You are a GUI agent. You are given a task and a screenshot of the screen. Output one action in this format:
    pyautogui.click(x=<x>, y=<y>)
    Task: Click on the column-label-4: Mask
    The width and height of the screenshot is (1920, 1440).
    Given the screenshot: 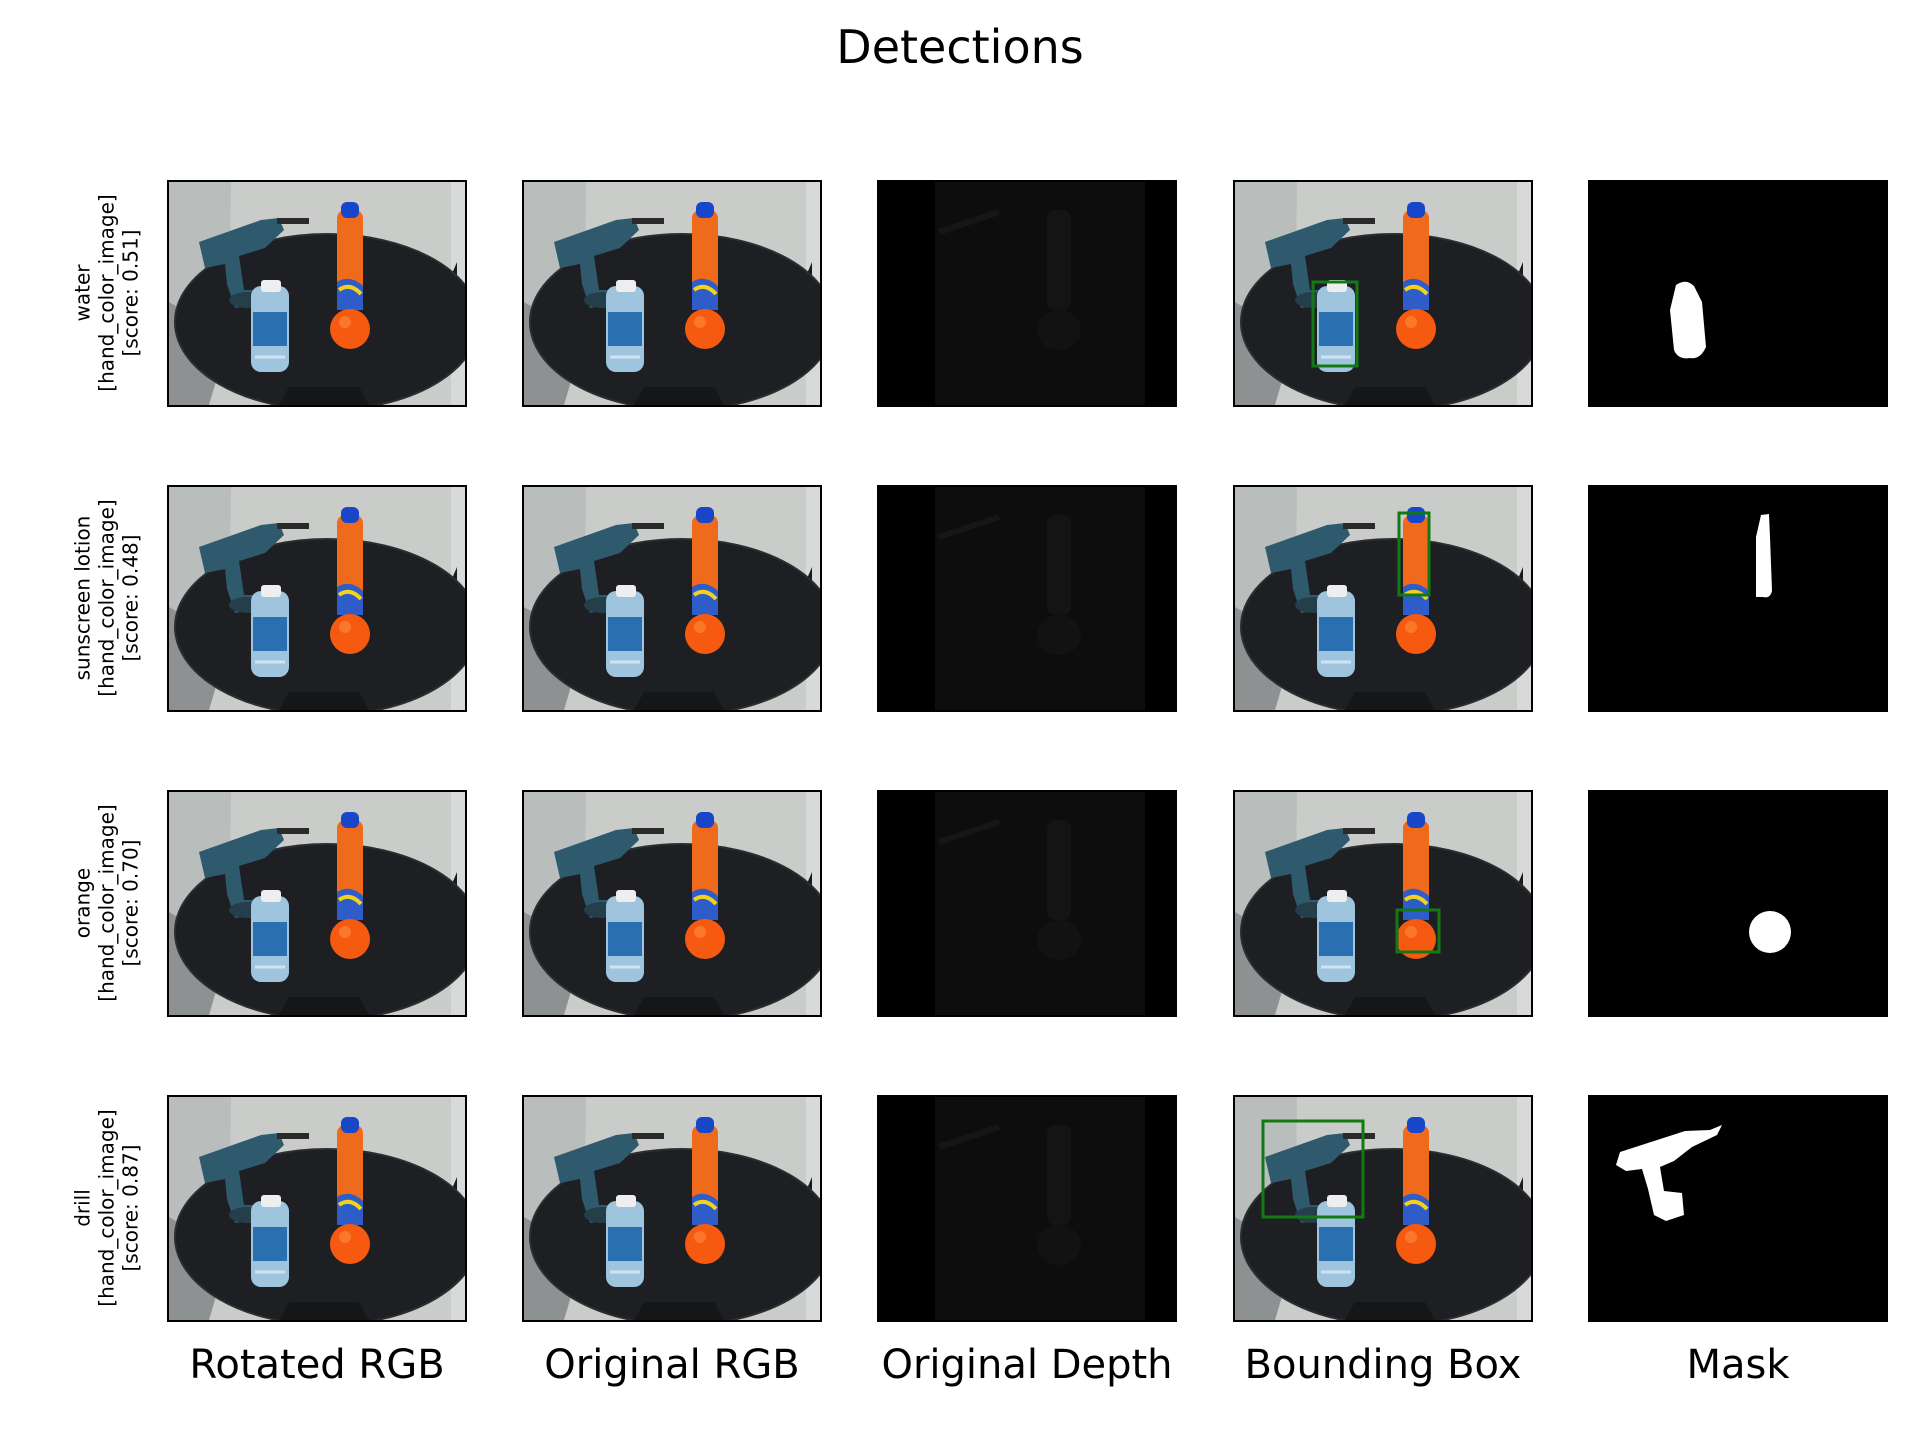 What is the action you would take?
    pyautogui.click(x=1738, y=1365)
    